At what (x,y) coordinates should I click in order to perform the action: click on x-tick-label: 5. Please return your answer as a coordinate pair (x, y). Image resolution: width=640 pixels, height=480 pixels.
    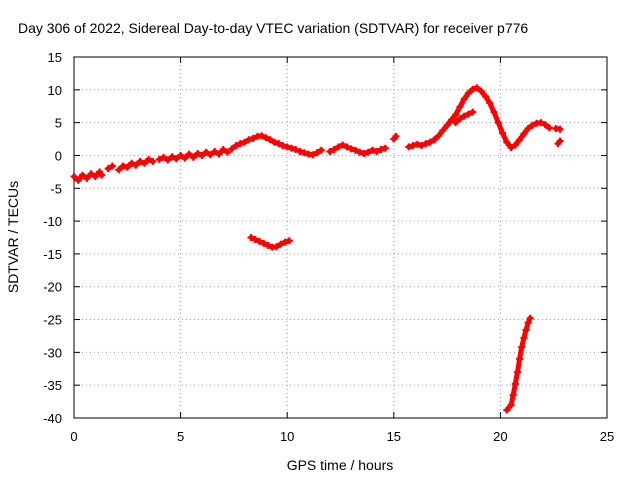
    Looking at the image, I should click on (180, 436).